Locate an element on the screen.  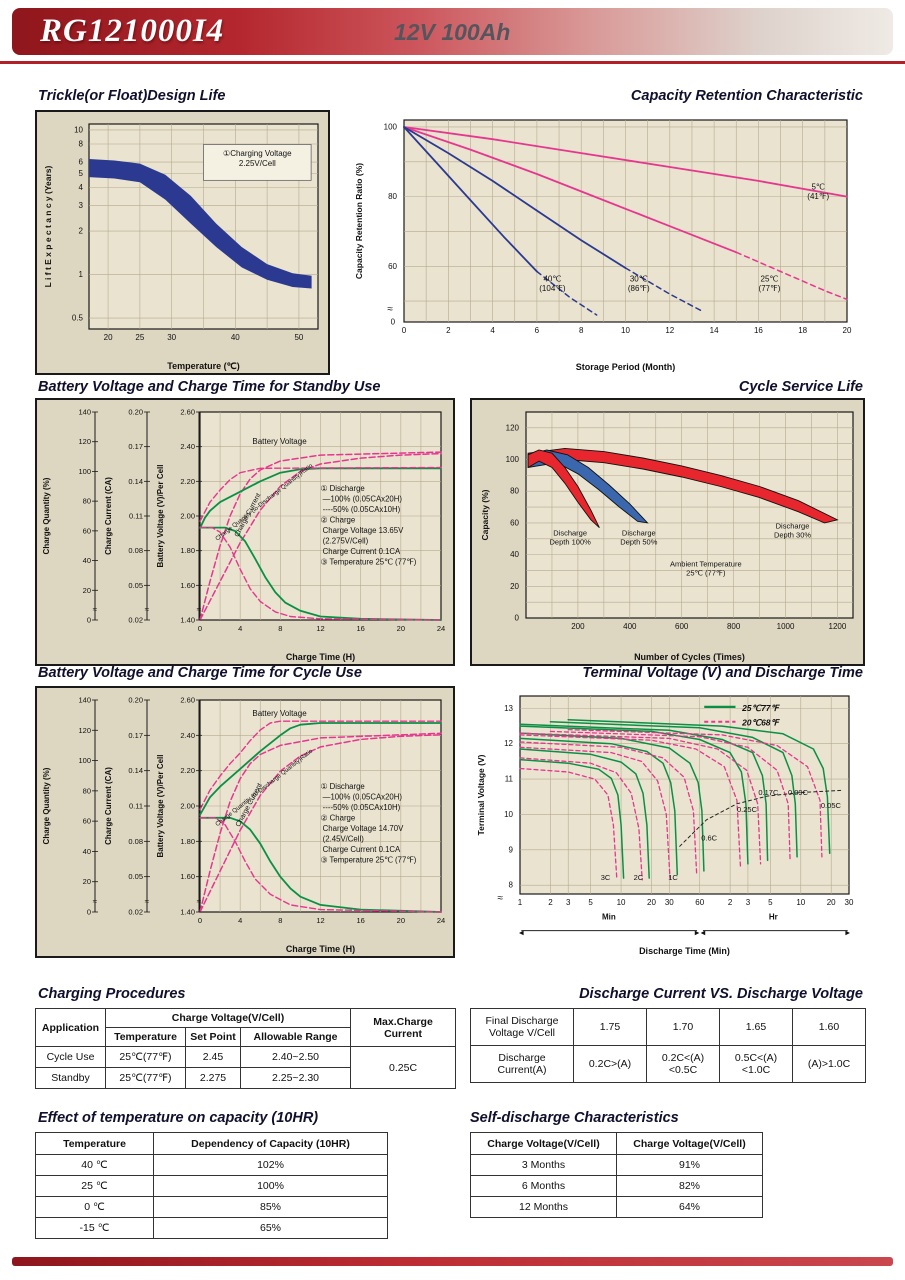
data-cell: 0 ℃ is located at coordinates (94, 1207).